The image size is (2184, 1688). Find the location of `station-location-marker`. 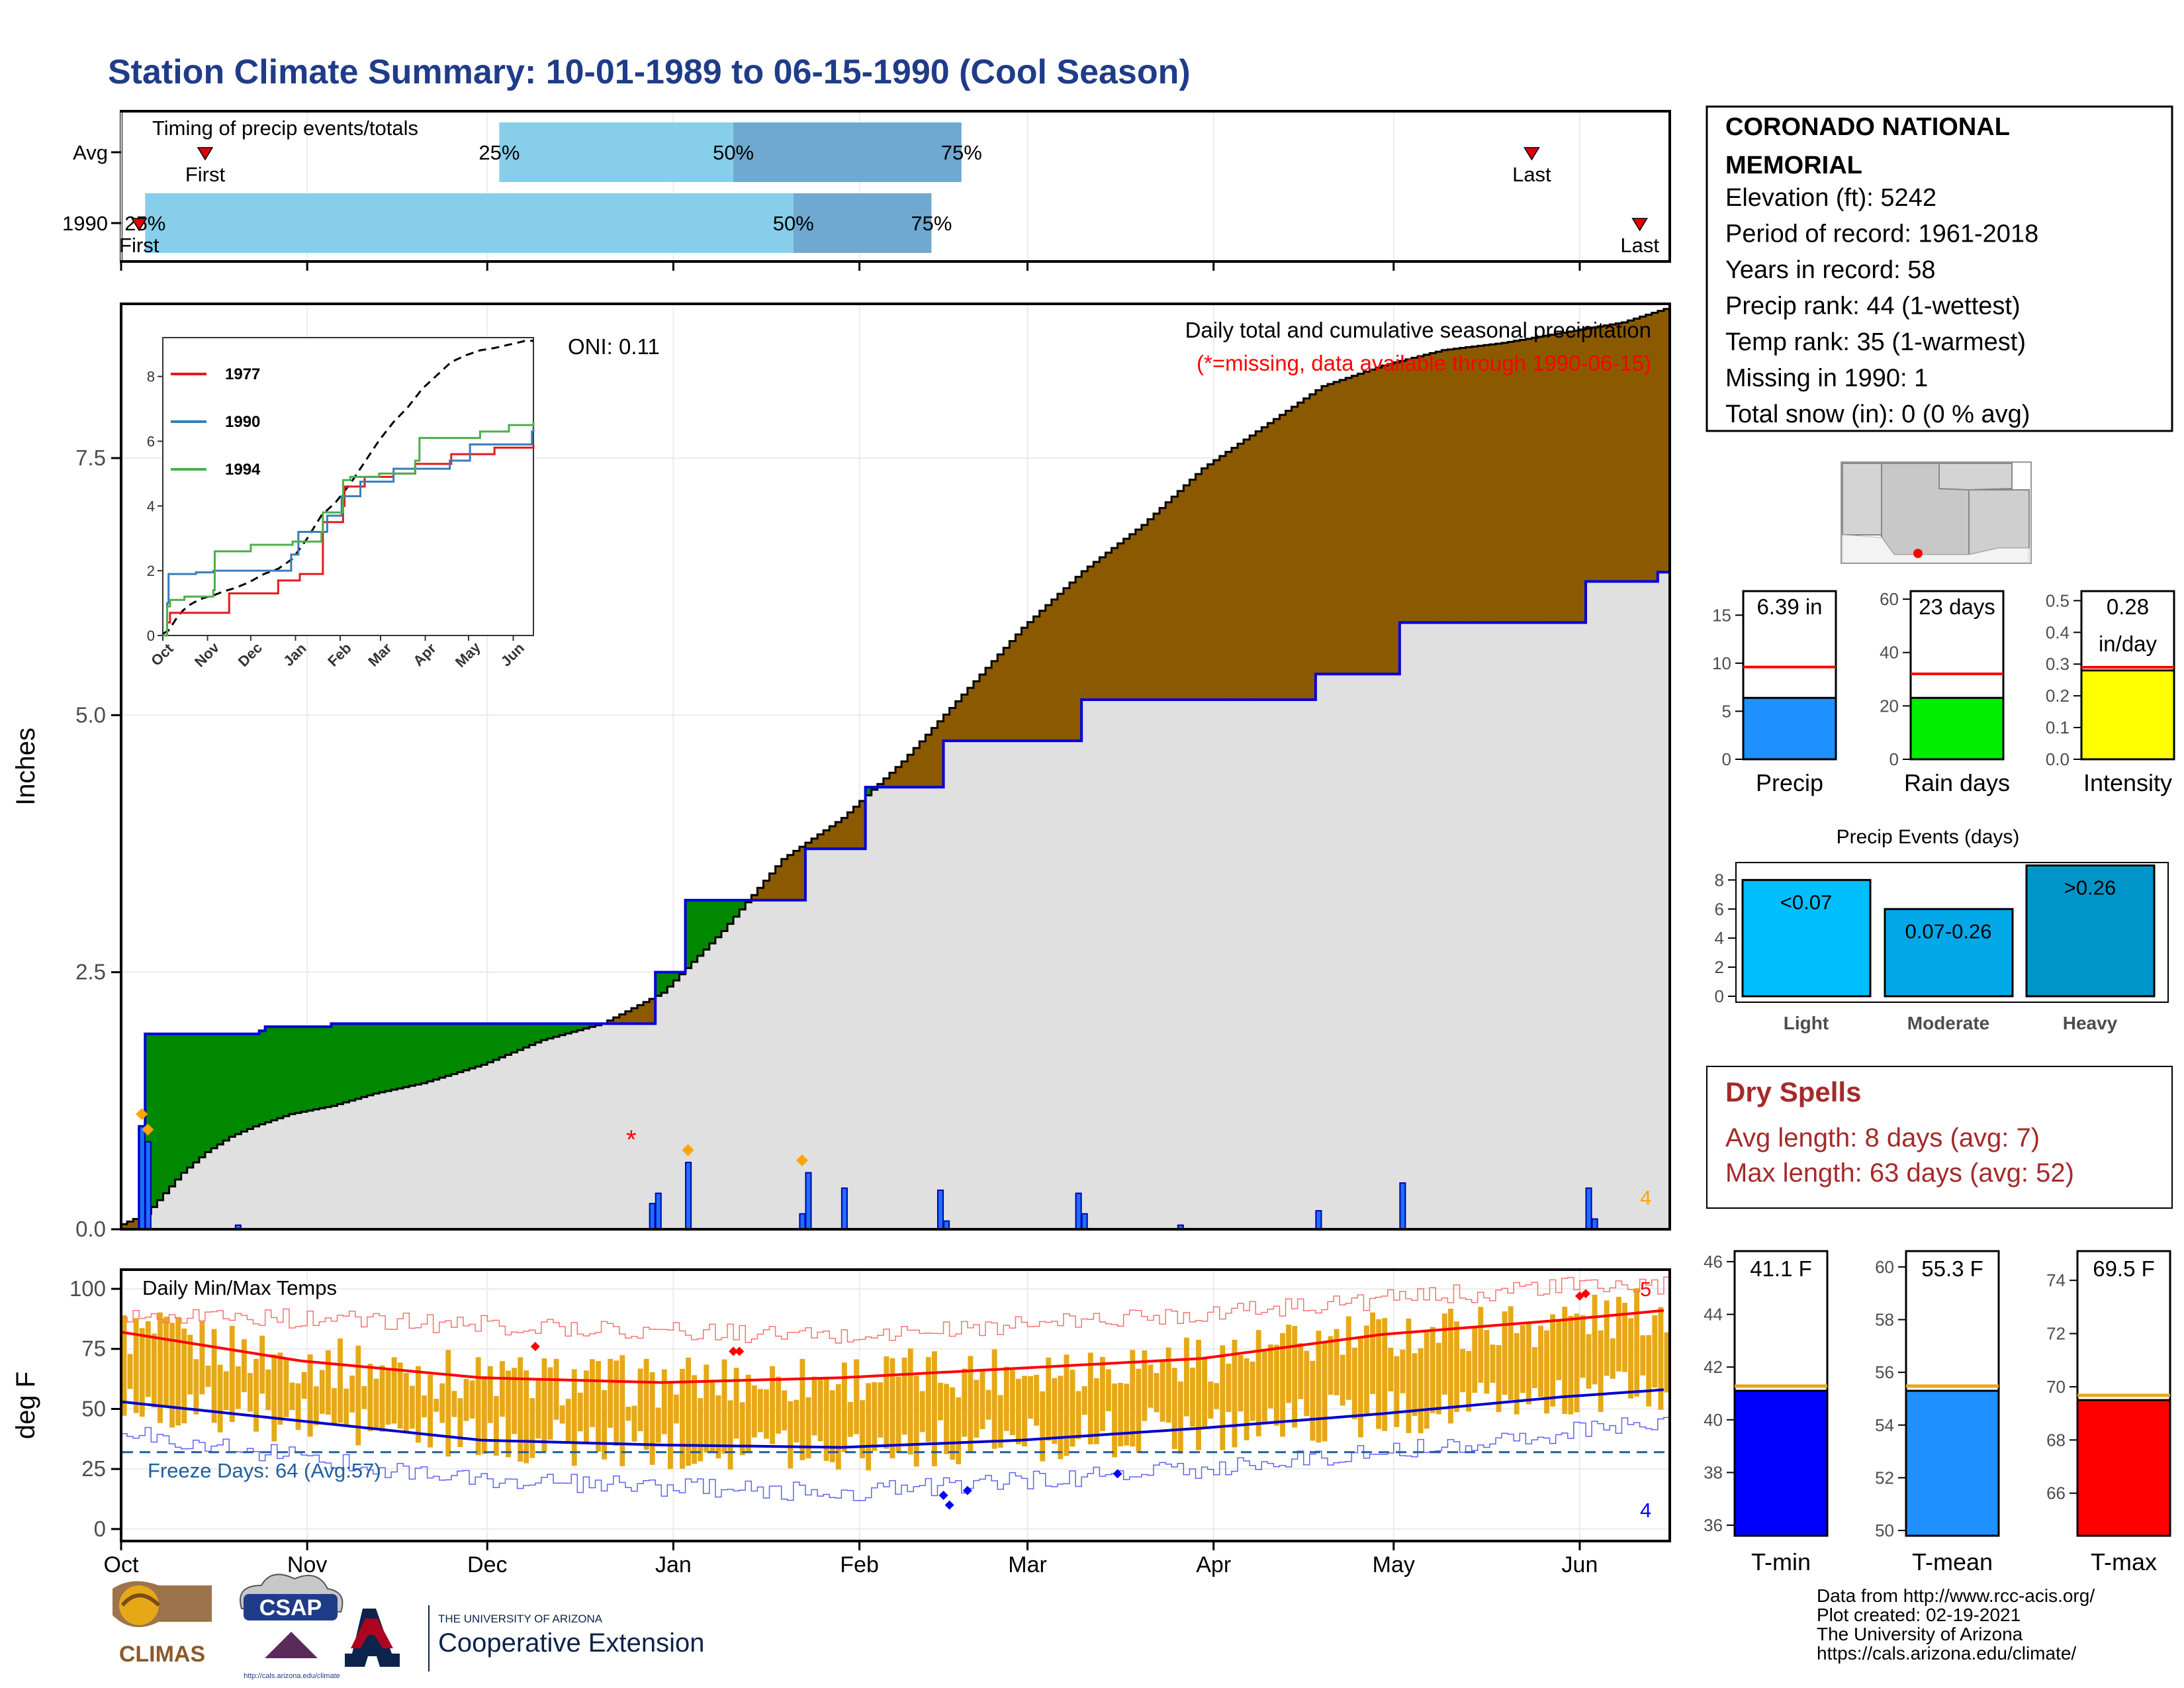

station-location-marker is located at coordinates (1918, 553).